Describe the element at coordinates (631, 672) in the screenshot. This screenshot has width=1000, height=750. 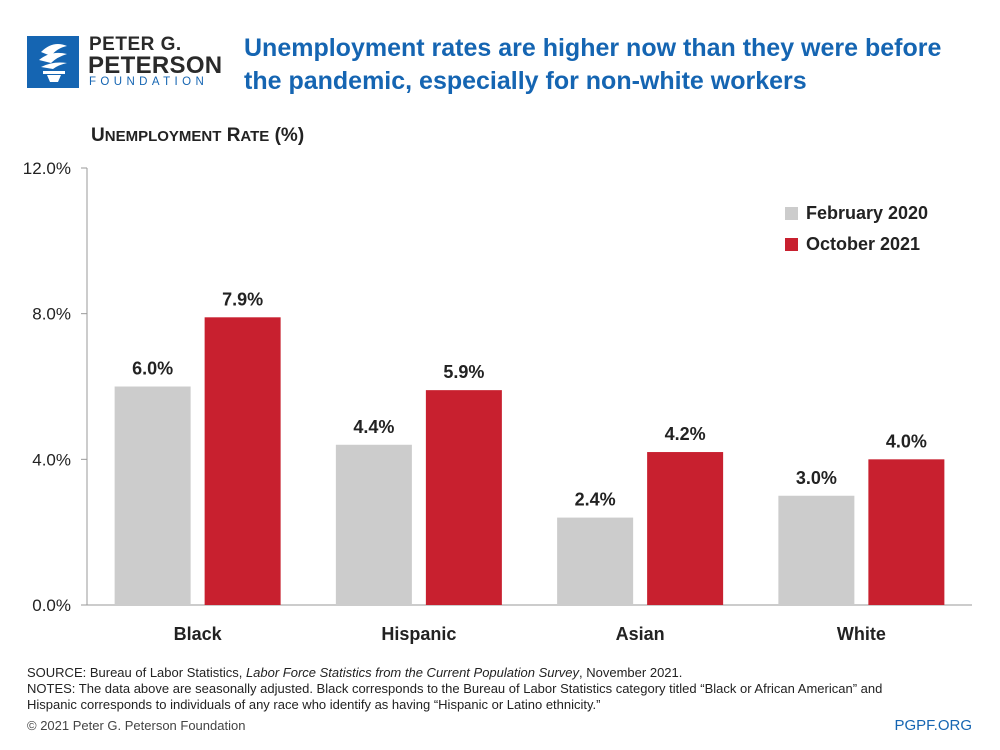
I see `source-suffix: , November 2021.` at that location.